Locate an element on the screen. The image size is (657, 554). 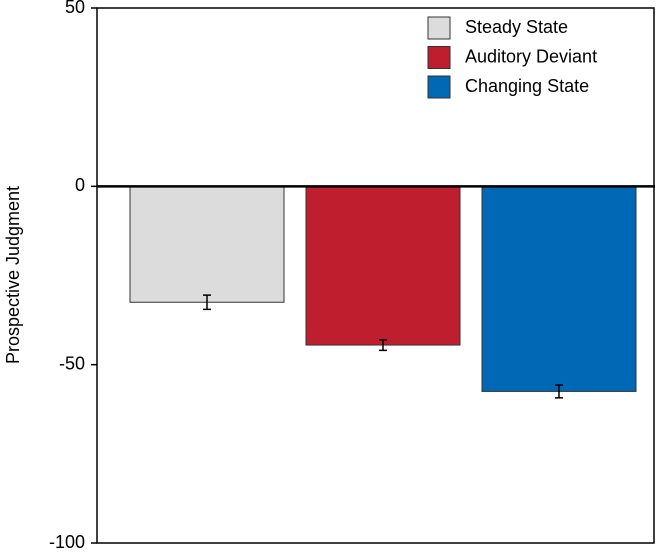
y-tick-label: -100 is located at coordinates (67, 542).